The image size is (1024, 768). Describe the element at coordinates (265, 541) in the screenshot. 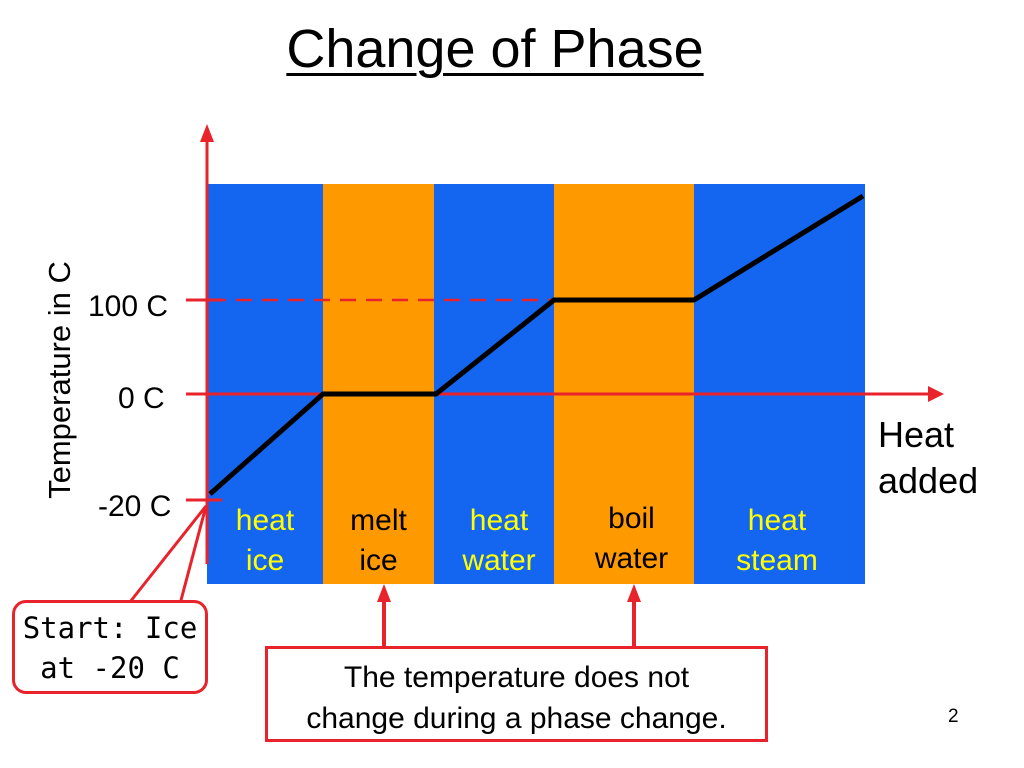

I see `band-label-heat-ice: heat ice` at that location.